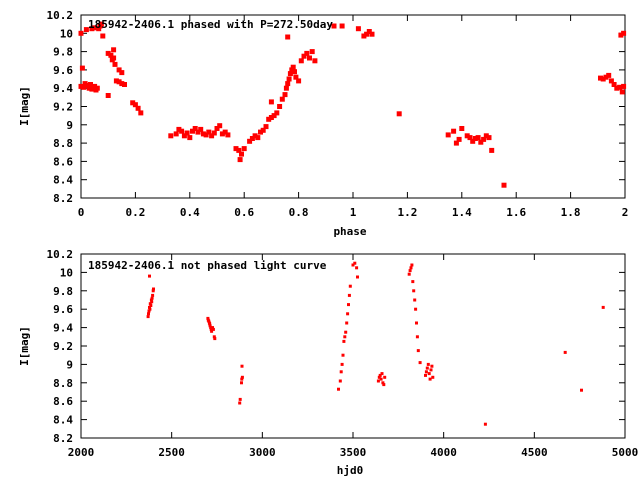  I want to click on x-tick-label: 5000, so click(625, 452).